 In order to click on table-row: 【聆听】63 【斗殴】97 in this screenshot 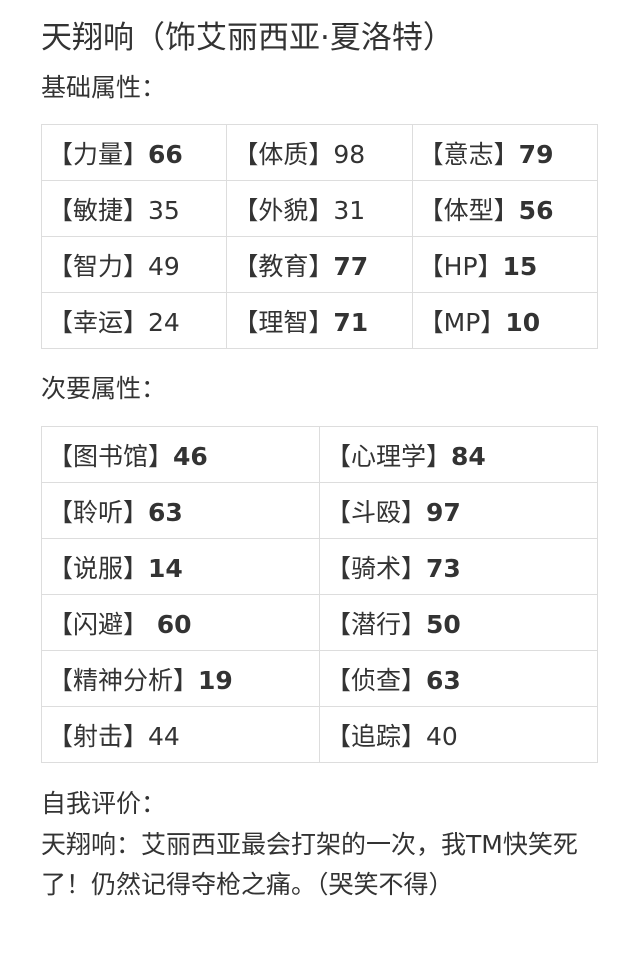, I will do `click(319, 510)`.